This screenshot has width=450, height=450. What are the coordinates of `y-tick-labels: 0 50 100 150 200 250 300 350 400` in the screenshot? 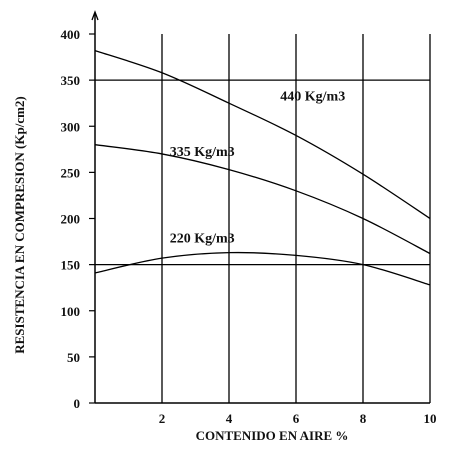 It's located at (71, 219).